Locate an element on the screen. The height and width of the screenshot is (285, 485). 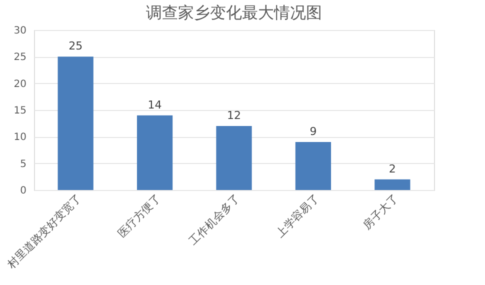
chart-title: 调查家乡变化最大情况图 is located at coordinates (234, 12).